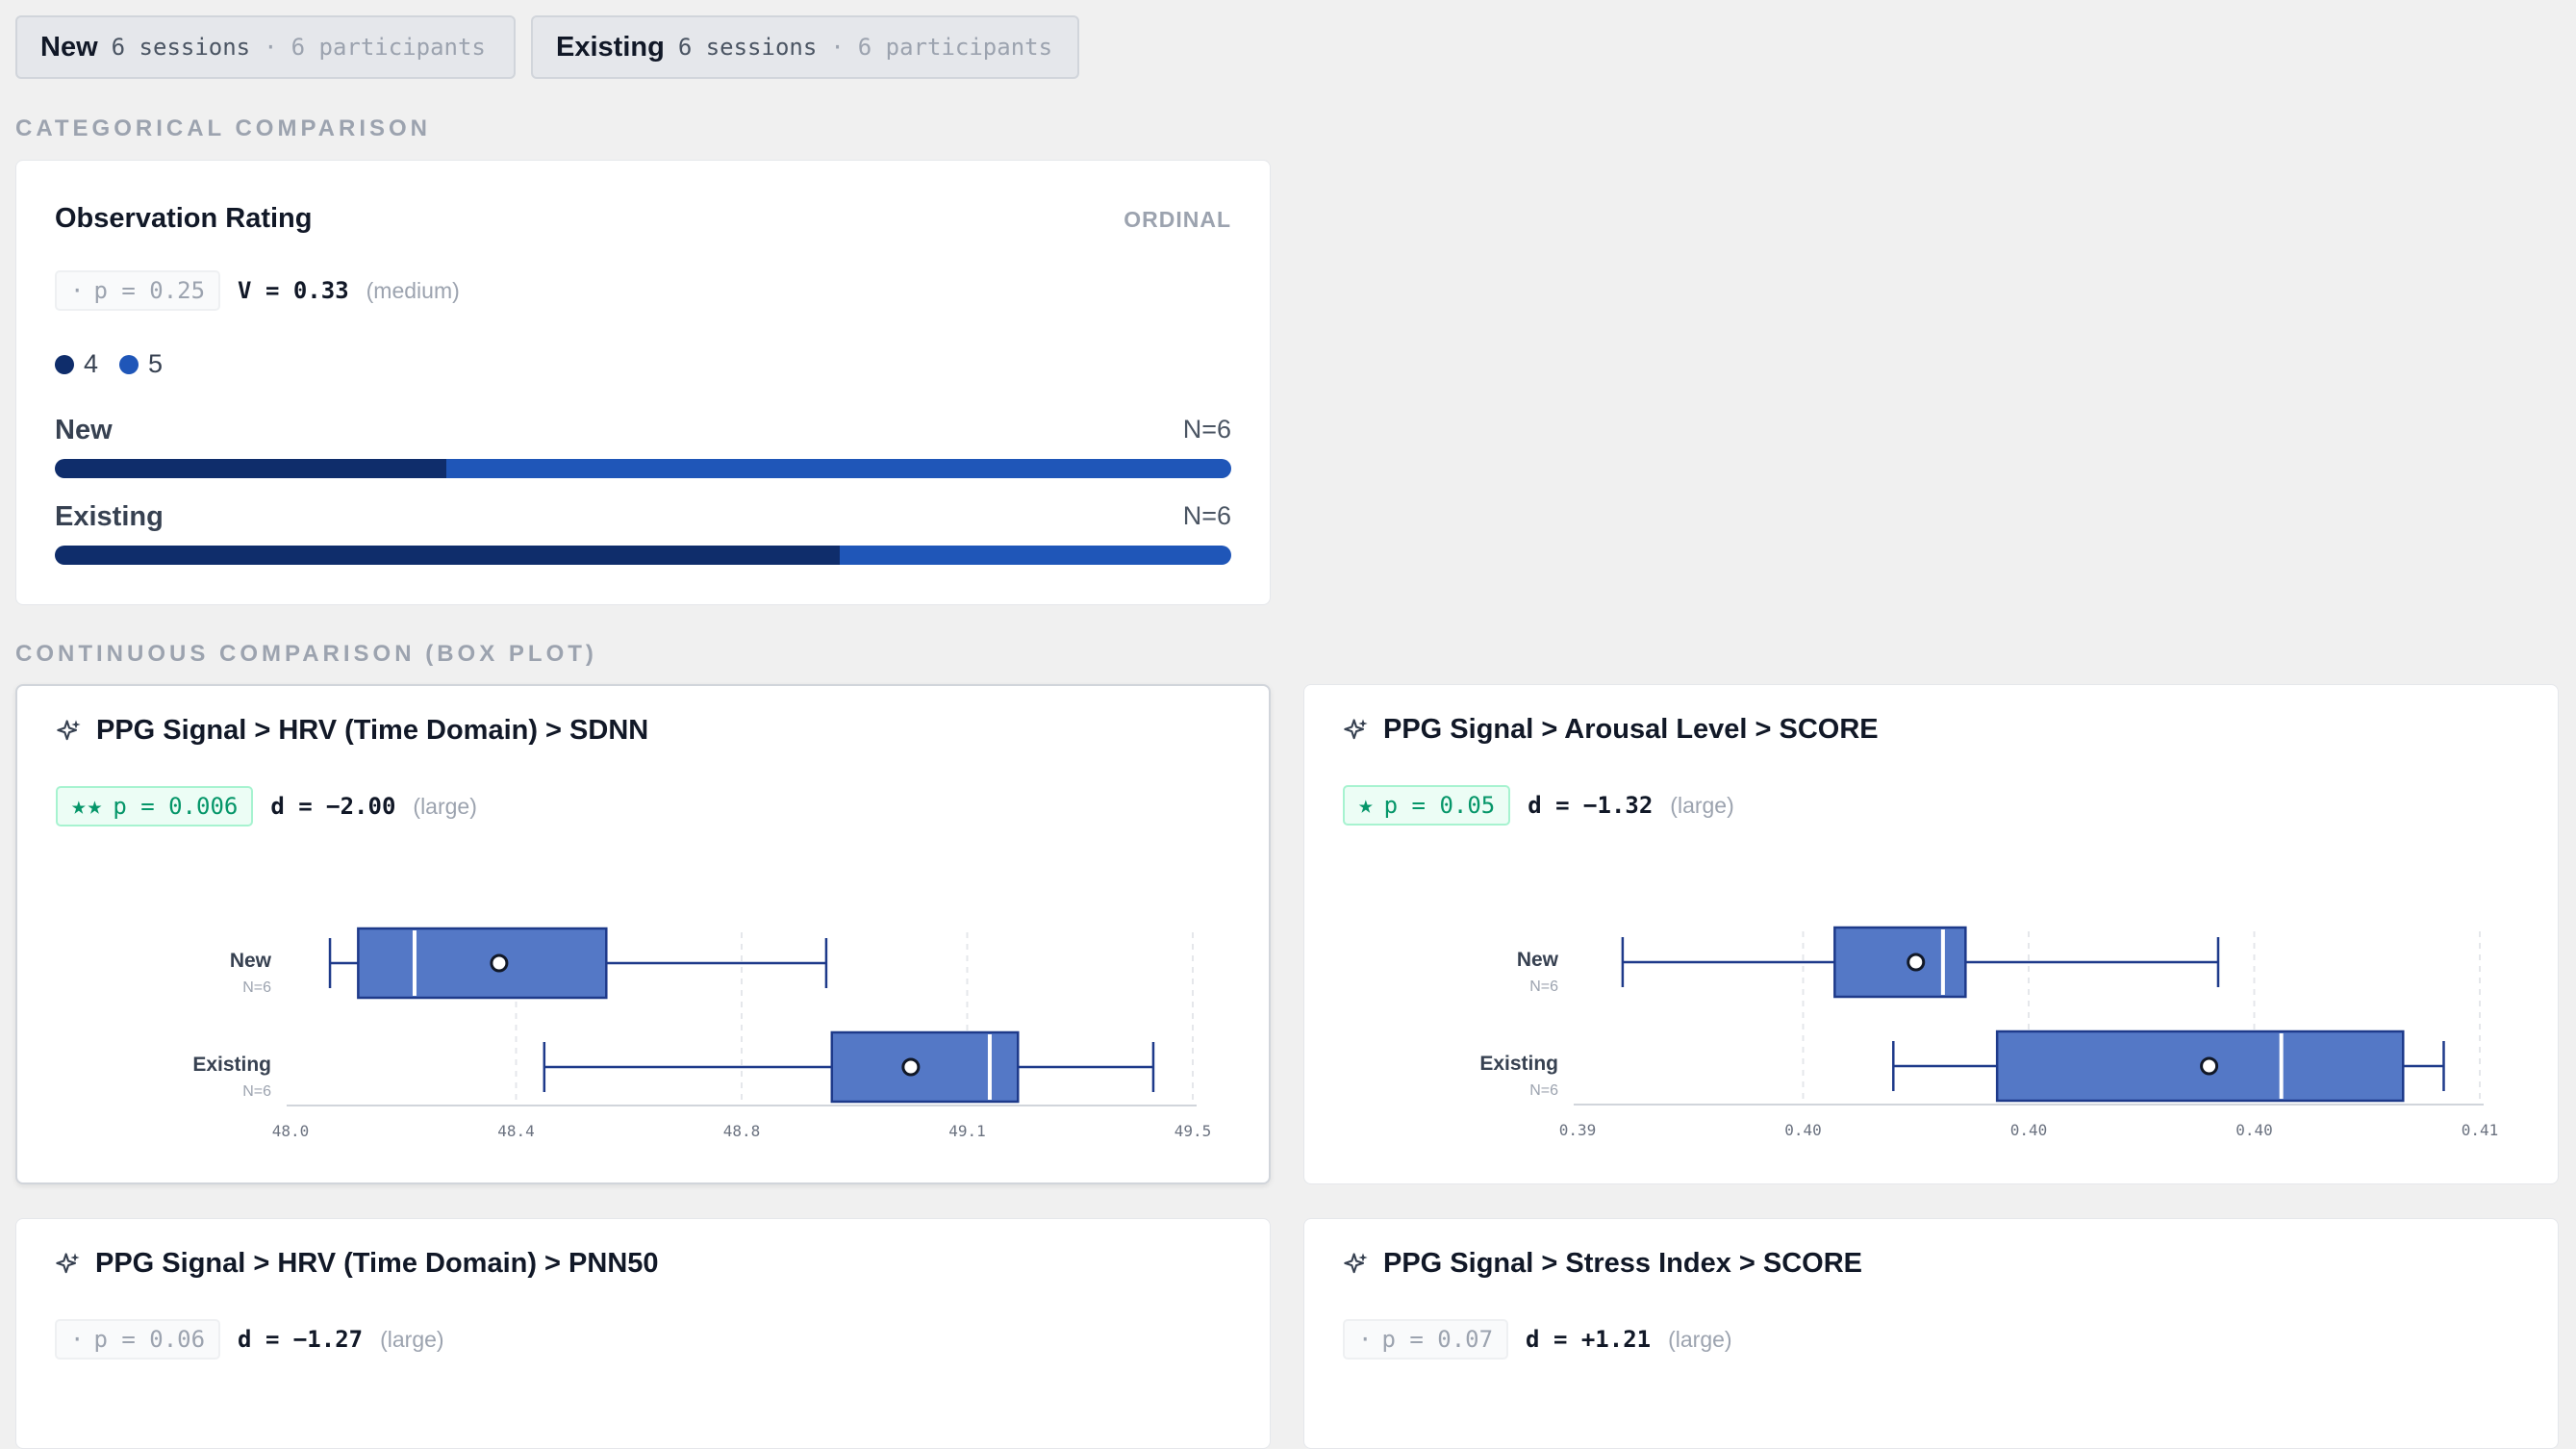  Describe the element at coordinates (84, 430) in the screenshot. I see `row-label-new: New` at that location.